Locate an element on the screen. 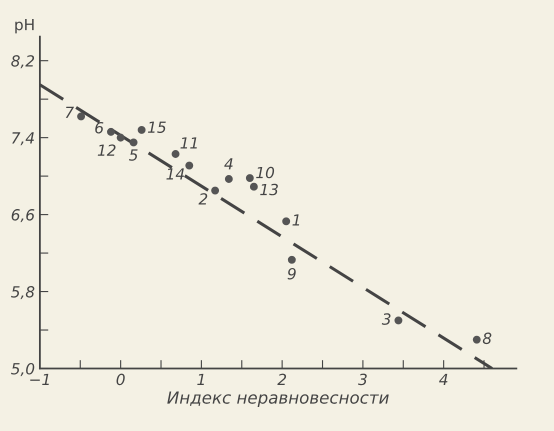 Image resolution: width=554 pixels, height=431 pixels. annotation: 4 is located at coordinates (228, 164).